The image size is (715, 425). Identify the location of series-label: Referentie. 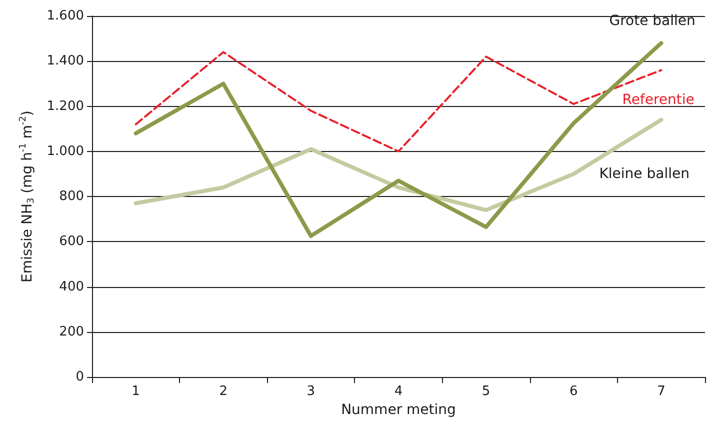
(658, 100).